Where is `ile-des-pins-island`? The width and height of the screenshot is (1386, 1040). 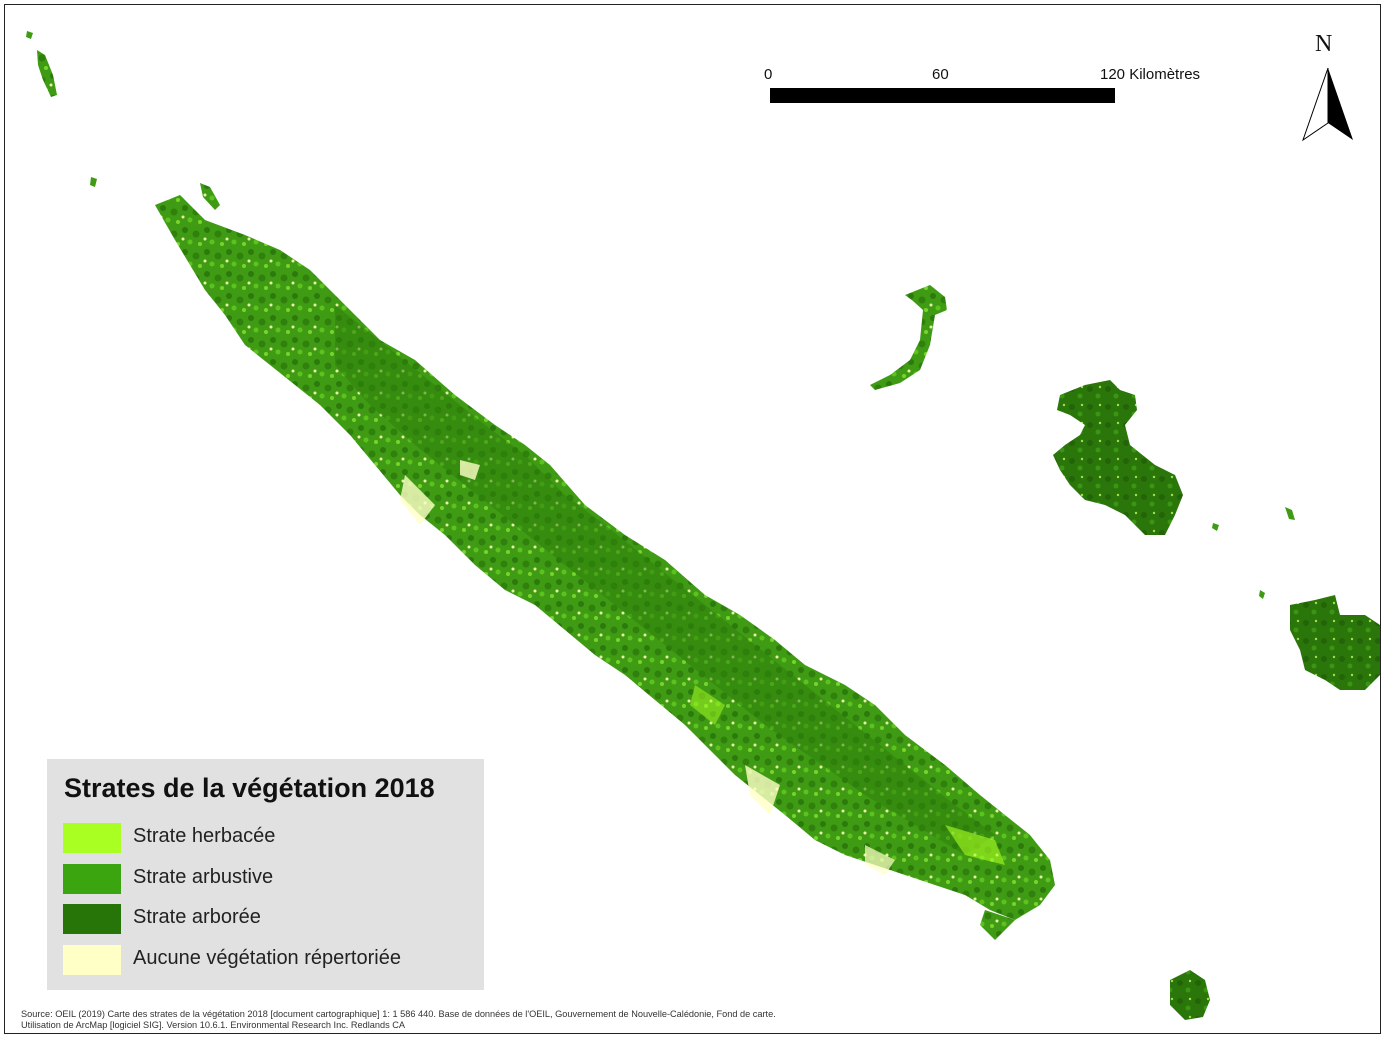 ile-des-pins-island is located at coordinates (1190, 995).